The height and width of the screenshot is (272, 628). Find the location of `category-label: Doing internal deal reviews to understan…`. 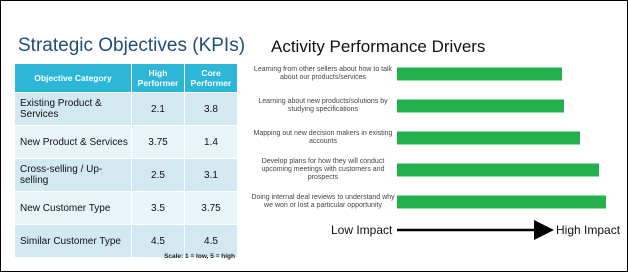

category-label: Doing internal deal reviews to understan… is located at coordinates (323, 201).